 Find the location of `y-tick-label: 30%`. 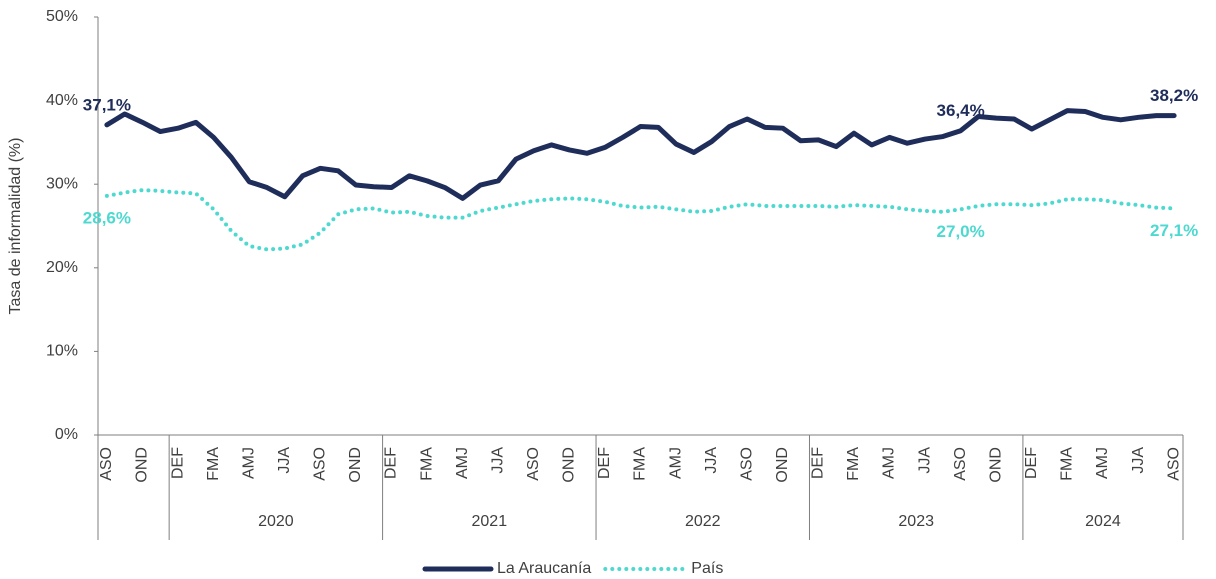

y-tick-label: 30% is located at coordinates (62, 183).